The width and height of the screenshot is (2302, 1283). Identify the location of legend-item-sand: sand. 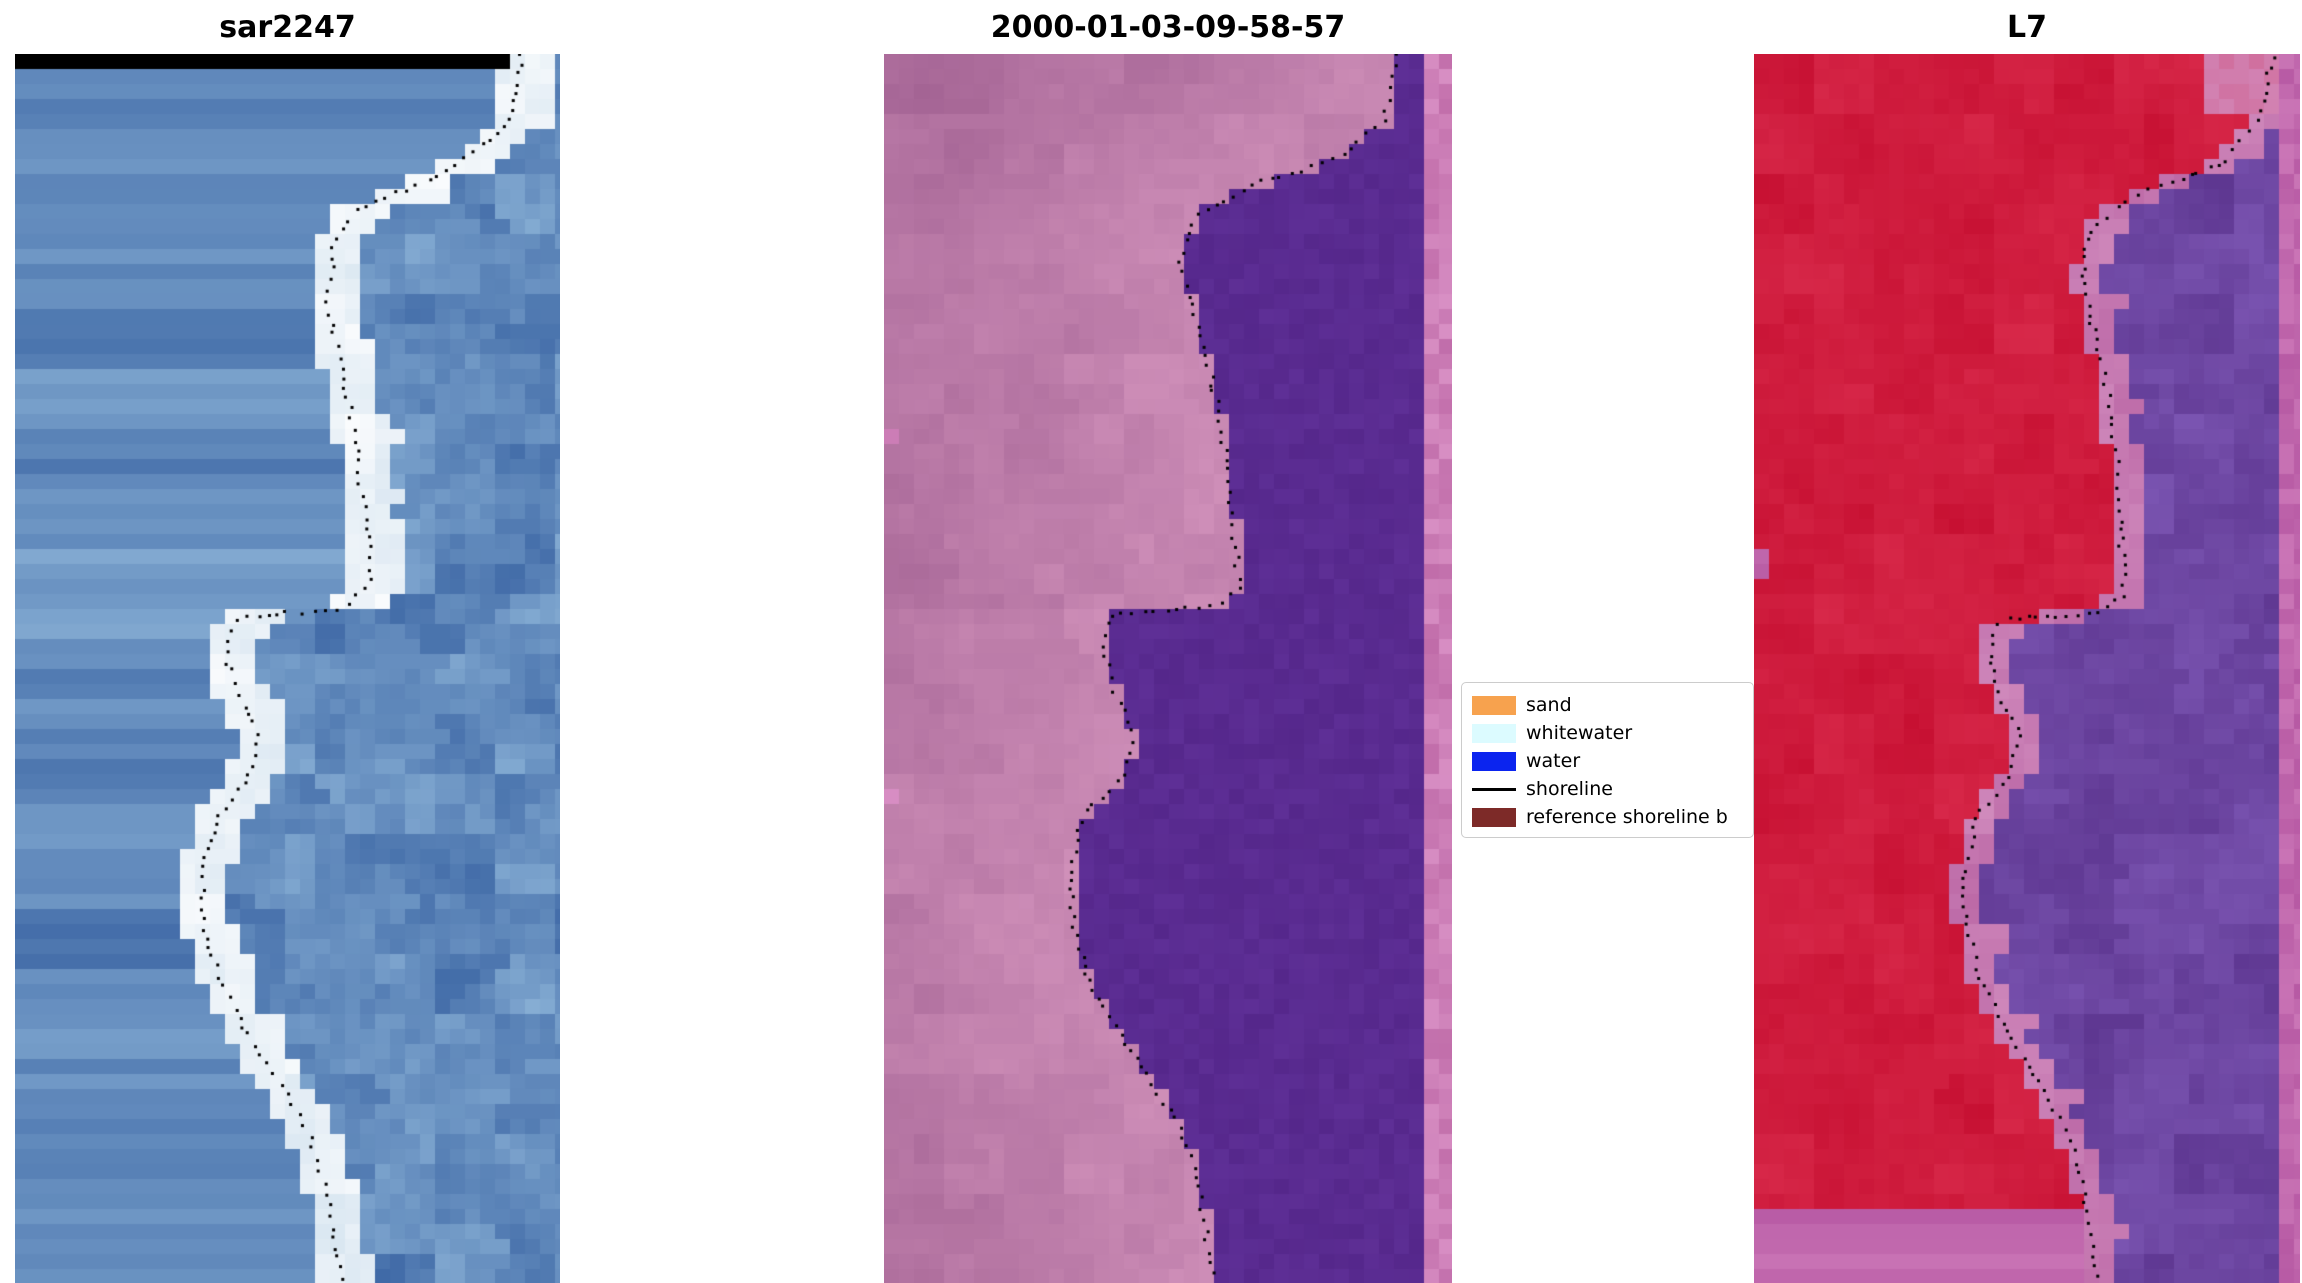
(1612, 705).